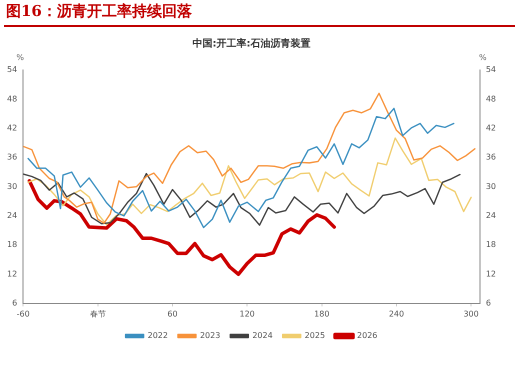 This screenshot has height=379, width=519. What do you see at coordinates (491, 99) in the screenshot?
I see `y2-tick-label: 48` at bounding box center [491, 99].